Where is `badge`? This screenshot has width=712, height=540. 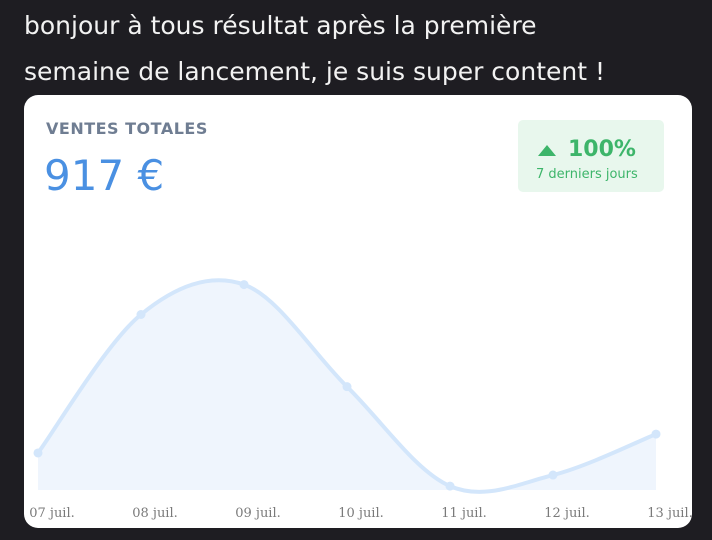 badge is located at coordinates (591, 156).